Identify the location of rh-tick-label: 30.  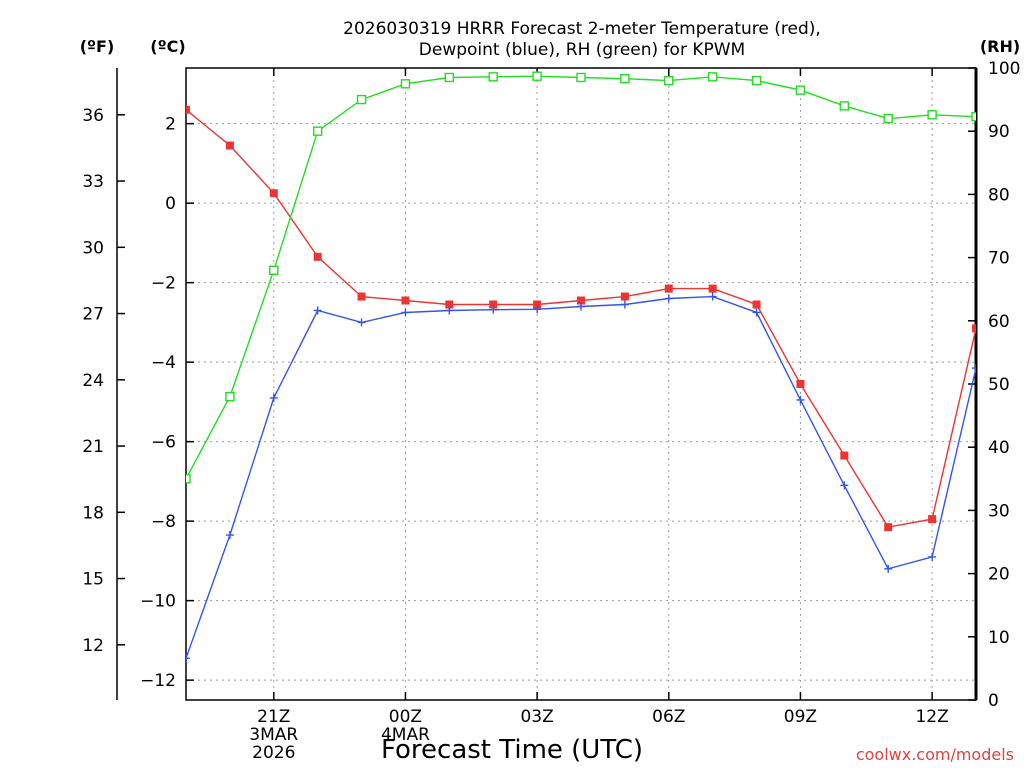
(999, 511).